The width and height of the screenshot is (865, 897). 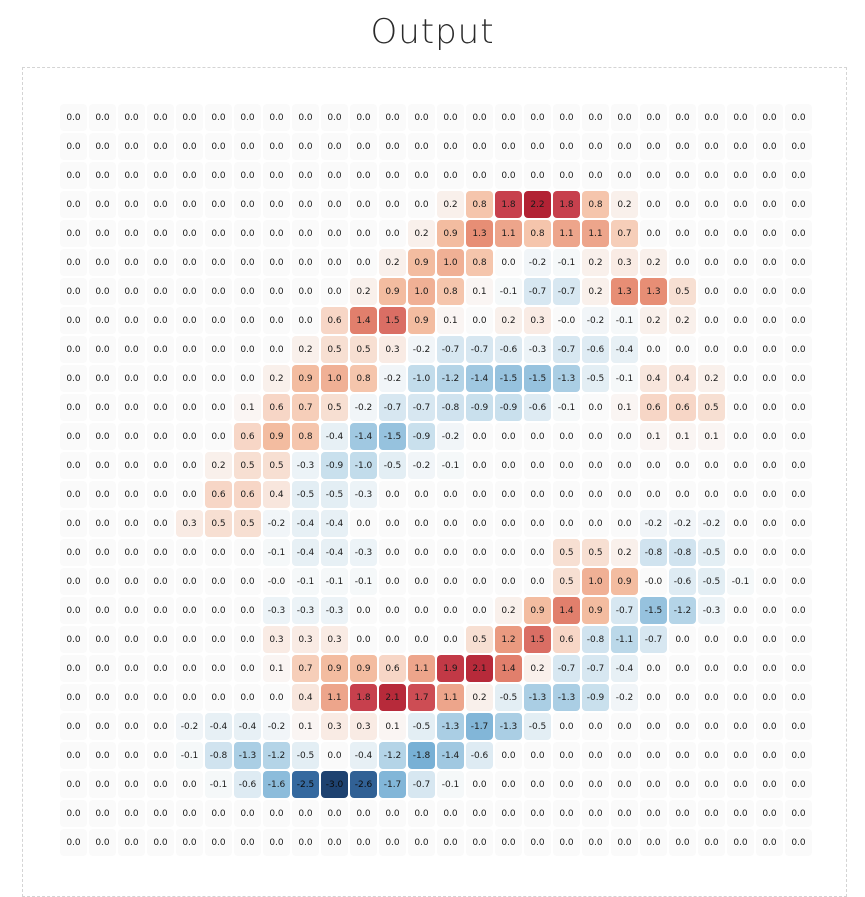 I want to click on heatmap-cell: 0.5, so click(x=479, y=639).